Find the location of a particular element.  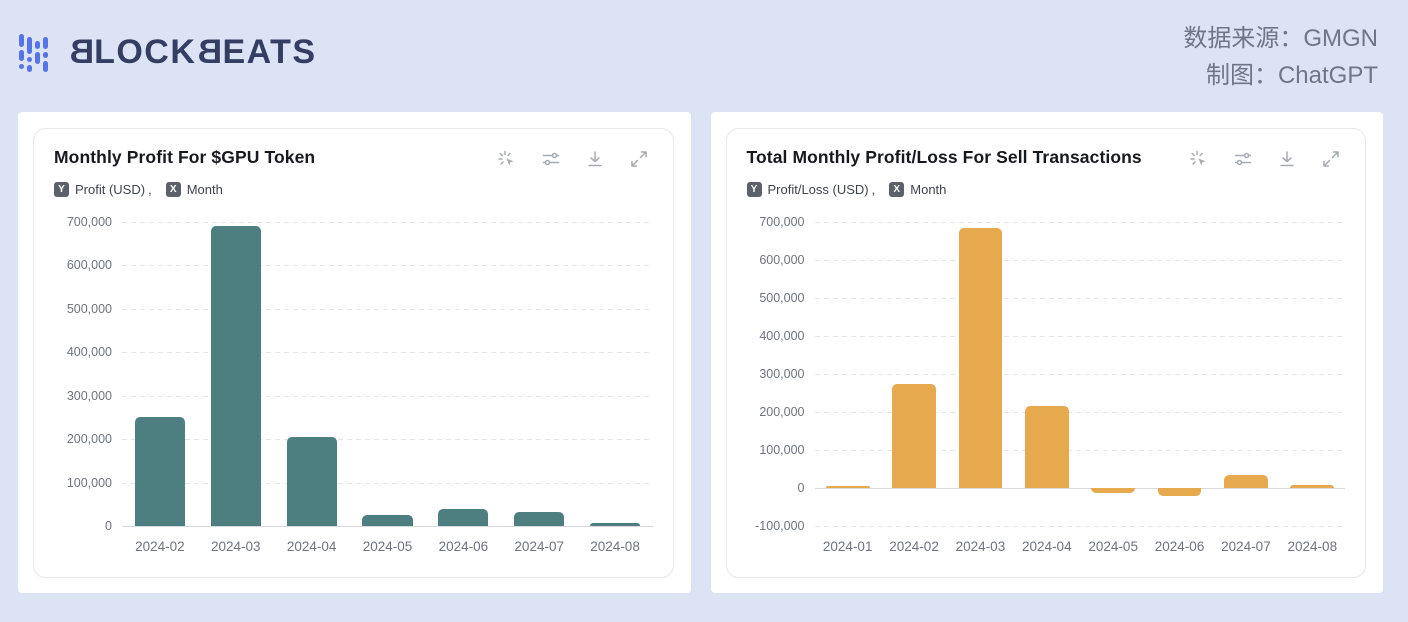

y-series-label: Profit/Loss (USD) is located at coordinates (818, 189).